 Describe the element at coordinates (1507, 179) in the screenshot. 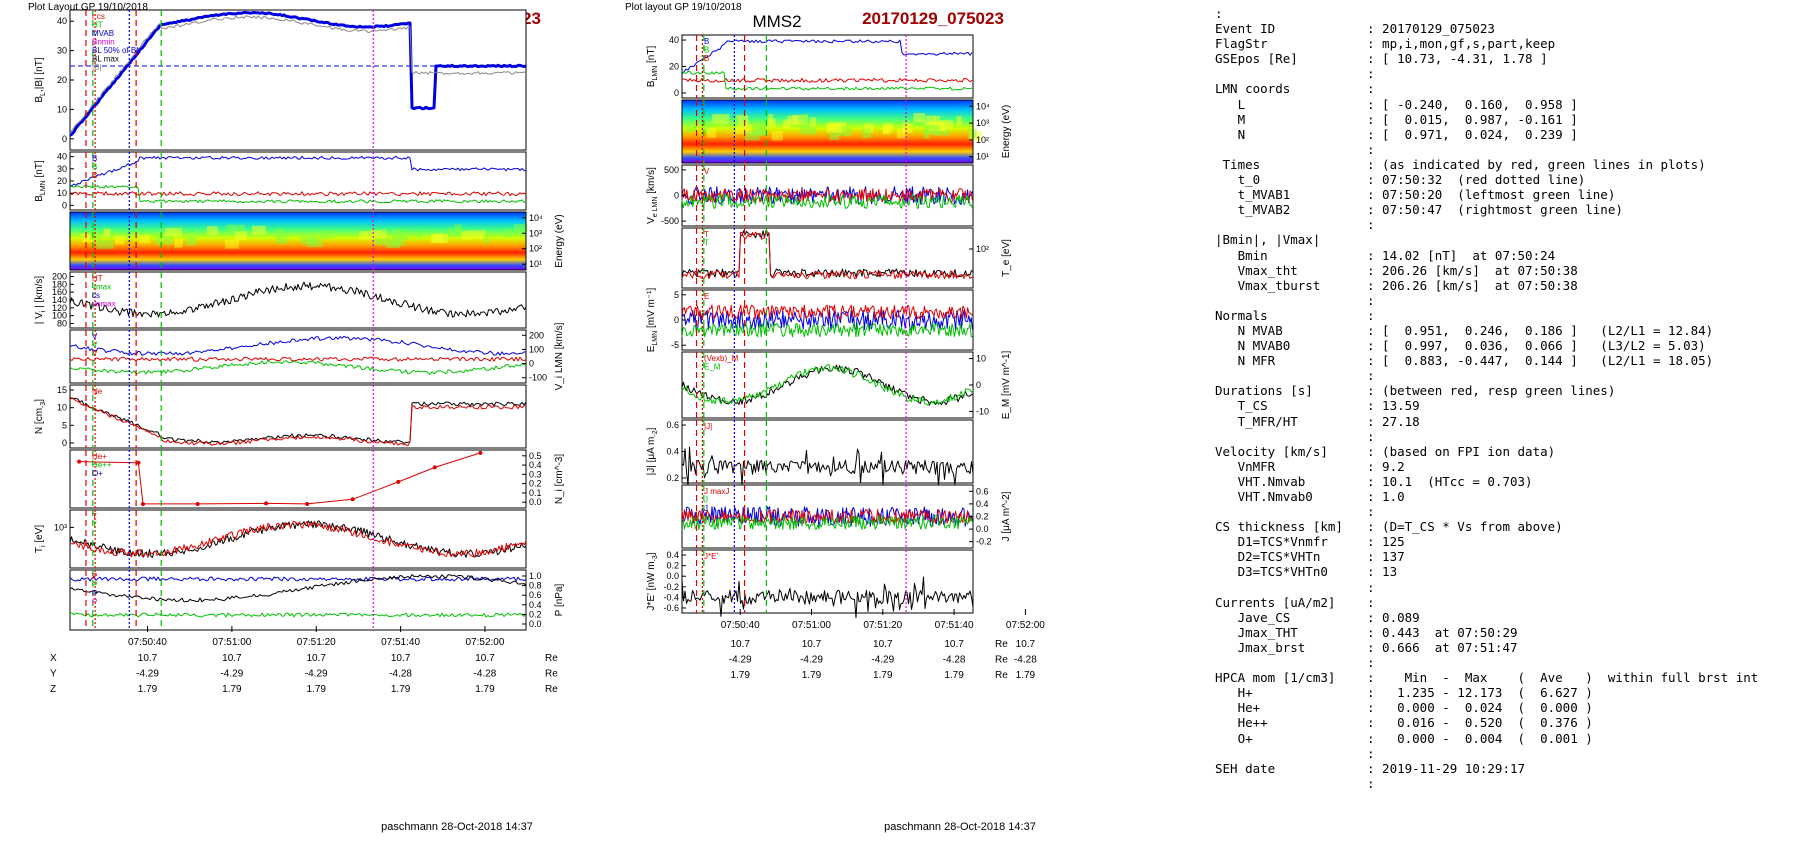

I see `info-row: t_0: 07:50:32 (red dotted line)` at that location.